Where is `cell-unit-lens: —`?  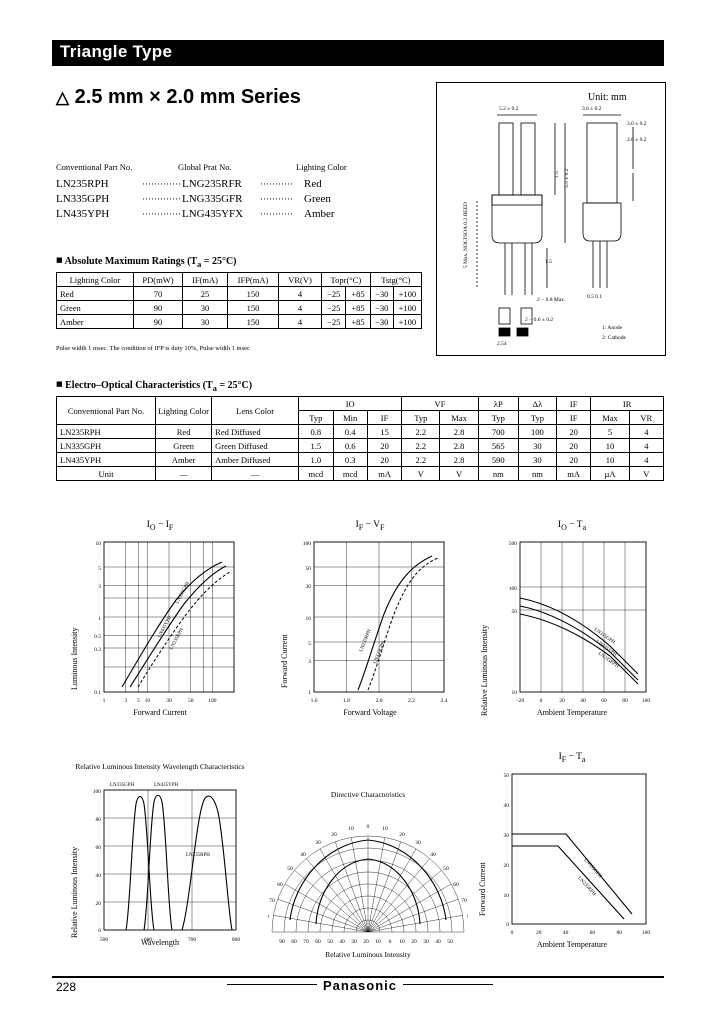
cell-unit-lens: — is located at coordinates (255, 473).